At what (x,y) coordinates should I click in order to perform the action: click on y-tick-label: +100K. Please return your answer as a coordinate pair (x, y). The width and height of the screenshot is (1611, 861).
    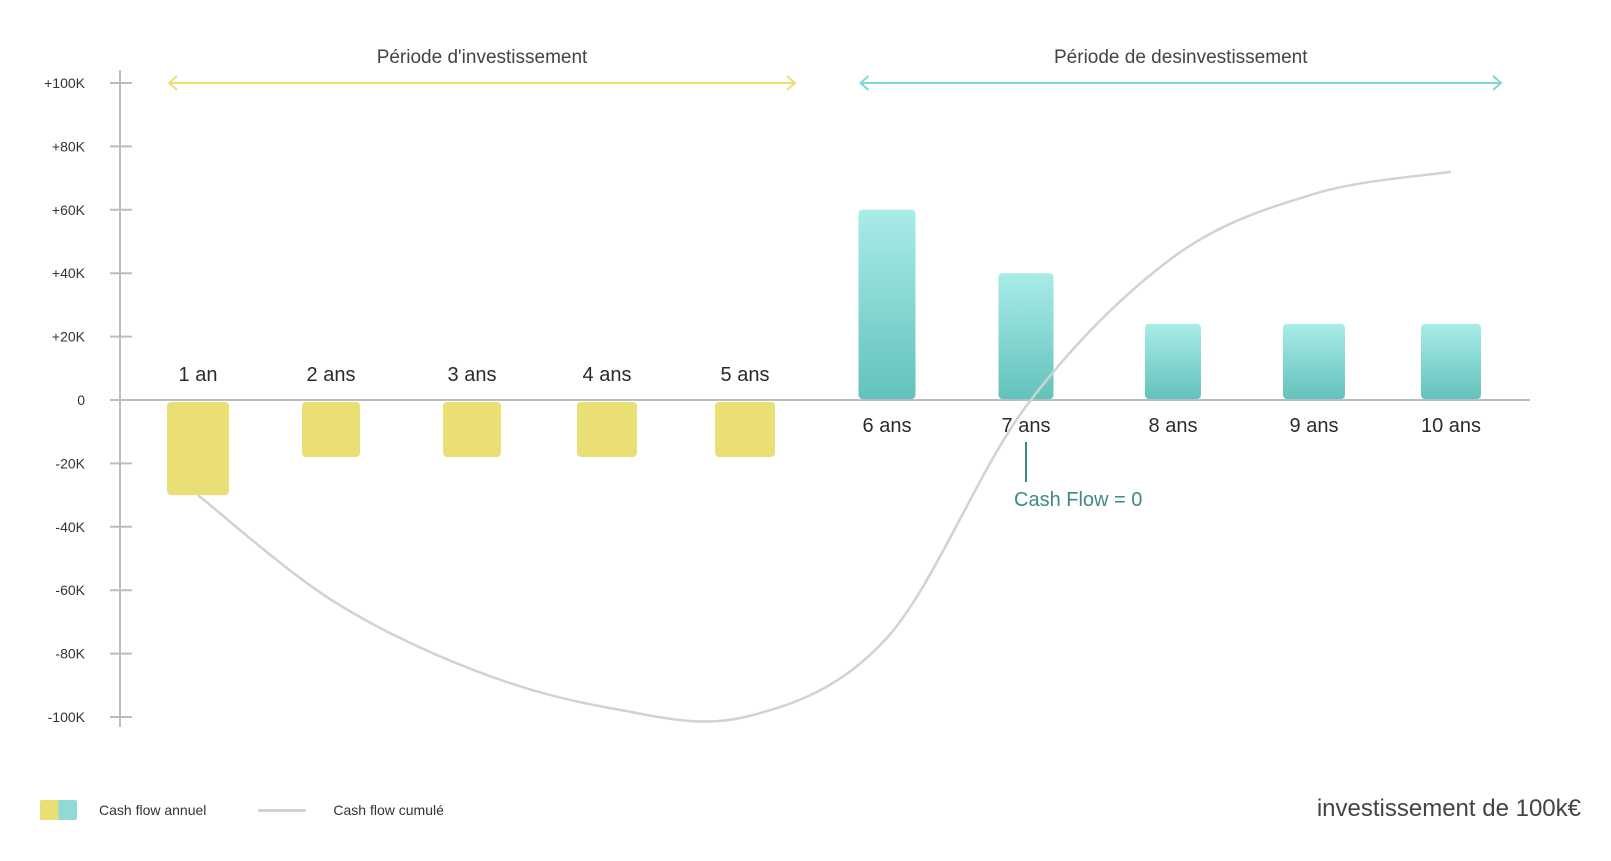
    Looking at the image, I should click on (65, 83).